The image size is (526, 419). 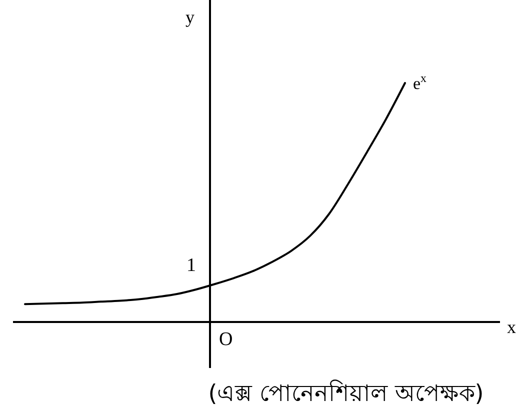 What do you see at coordinates (226, 339) in the screenshot?
I see `text: O` at bounding box center [226, 339].